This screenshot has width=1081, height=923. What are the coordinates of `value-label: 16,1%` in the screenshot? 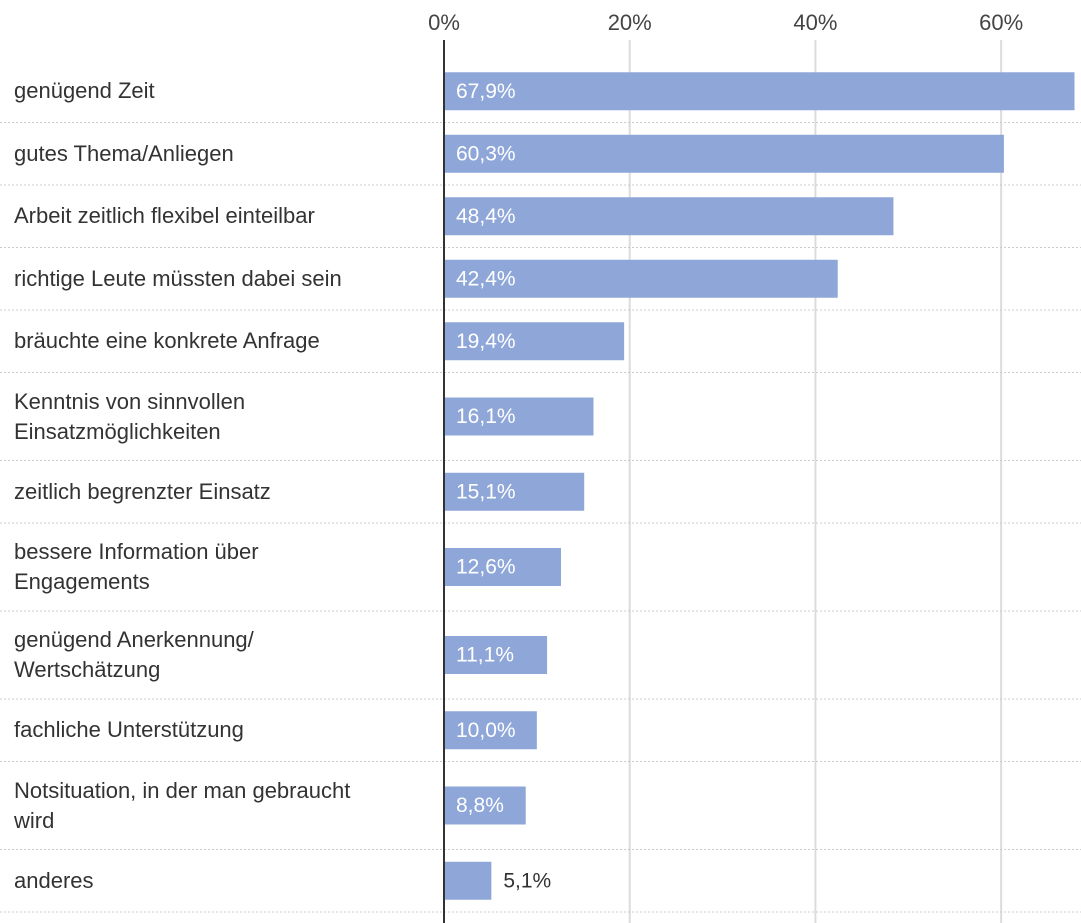 It's located at (486, 416).